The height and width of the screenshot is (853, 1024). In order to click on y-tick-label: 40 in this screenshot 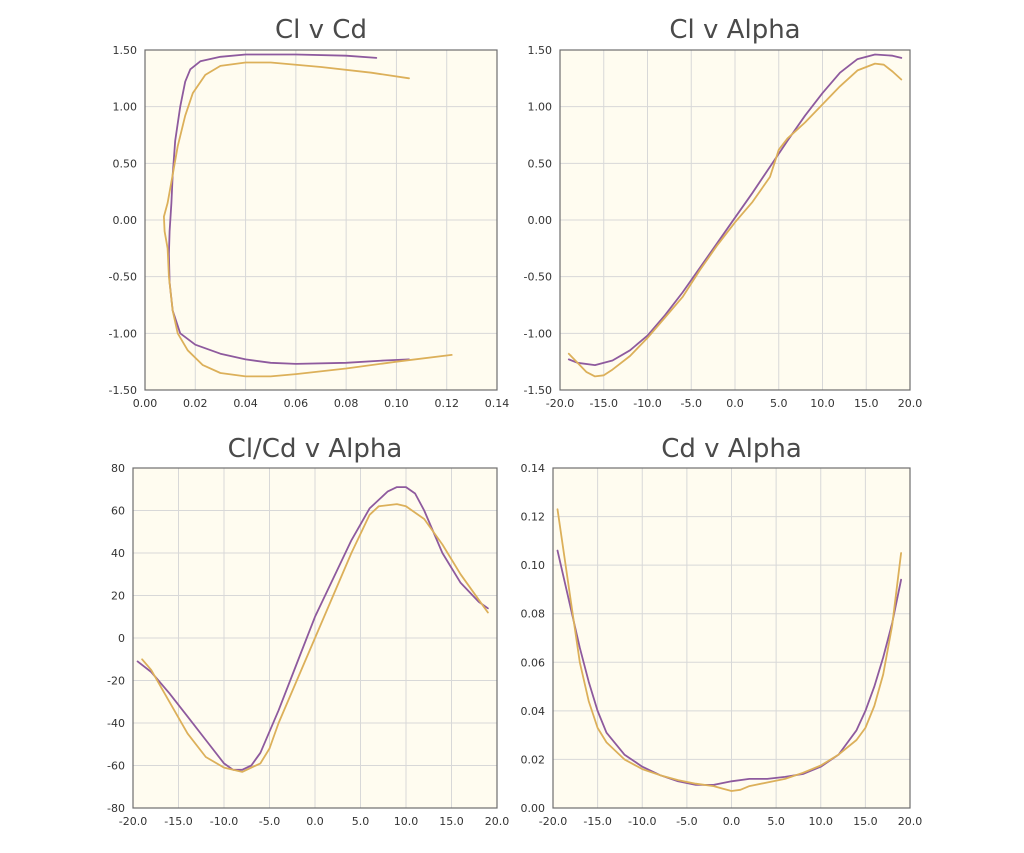, I will do `click(118, 553)`.